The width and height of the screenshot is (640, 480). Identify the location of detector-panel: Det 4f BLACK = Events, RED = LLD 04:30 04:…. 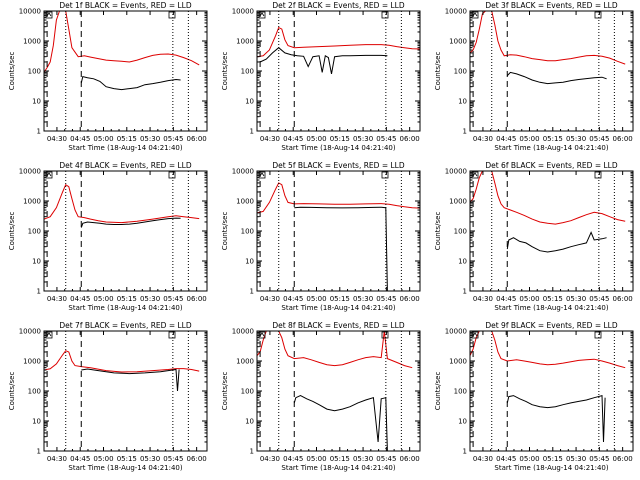
(108, 236).